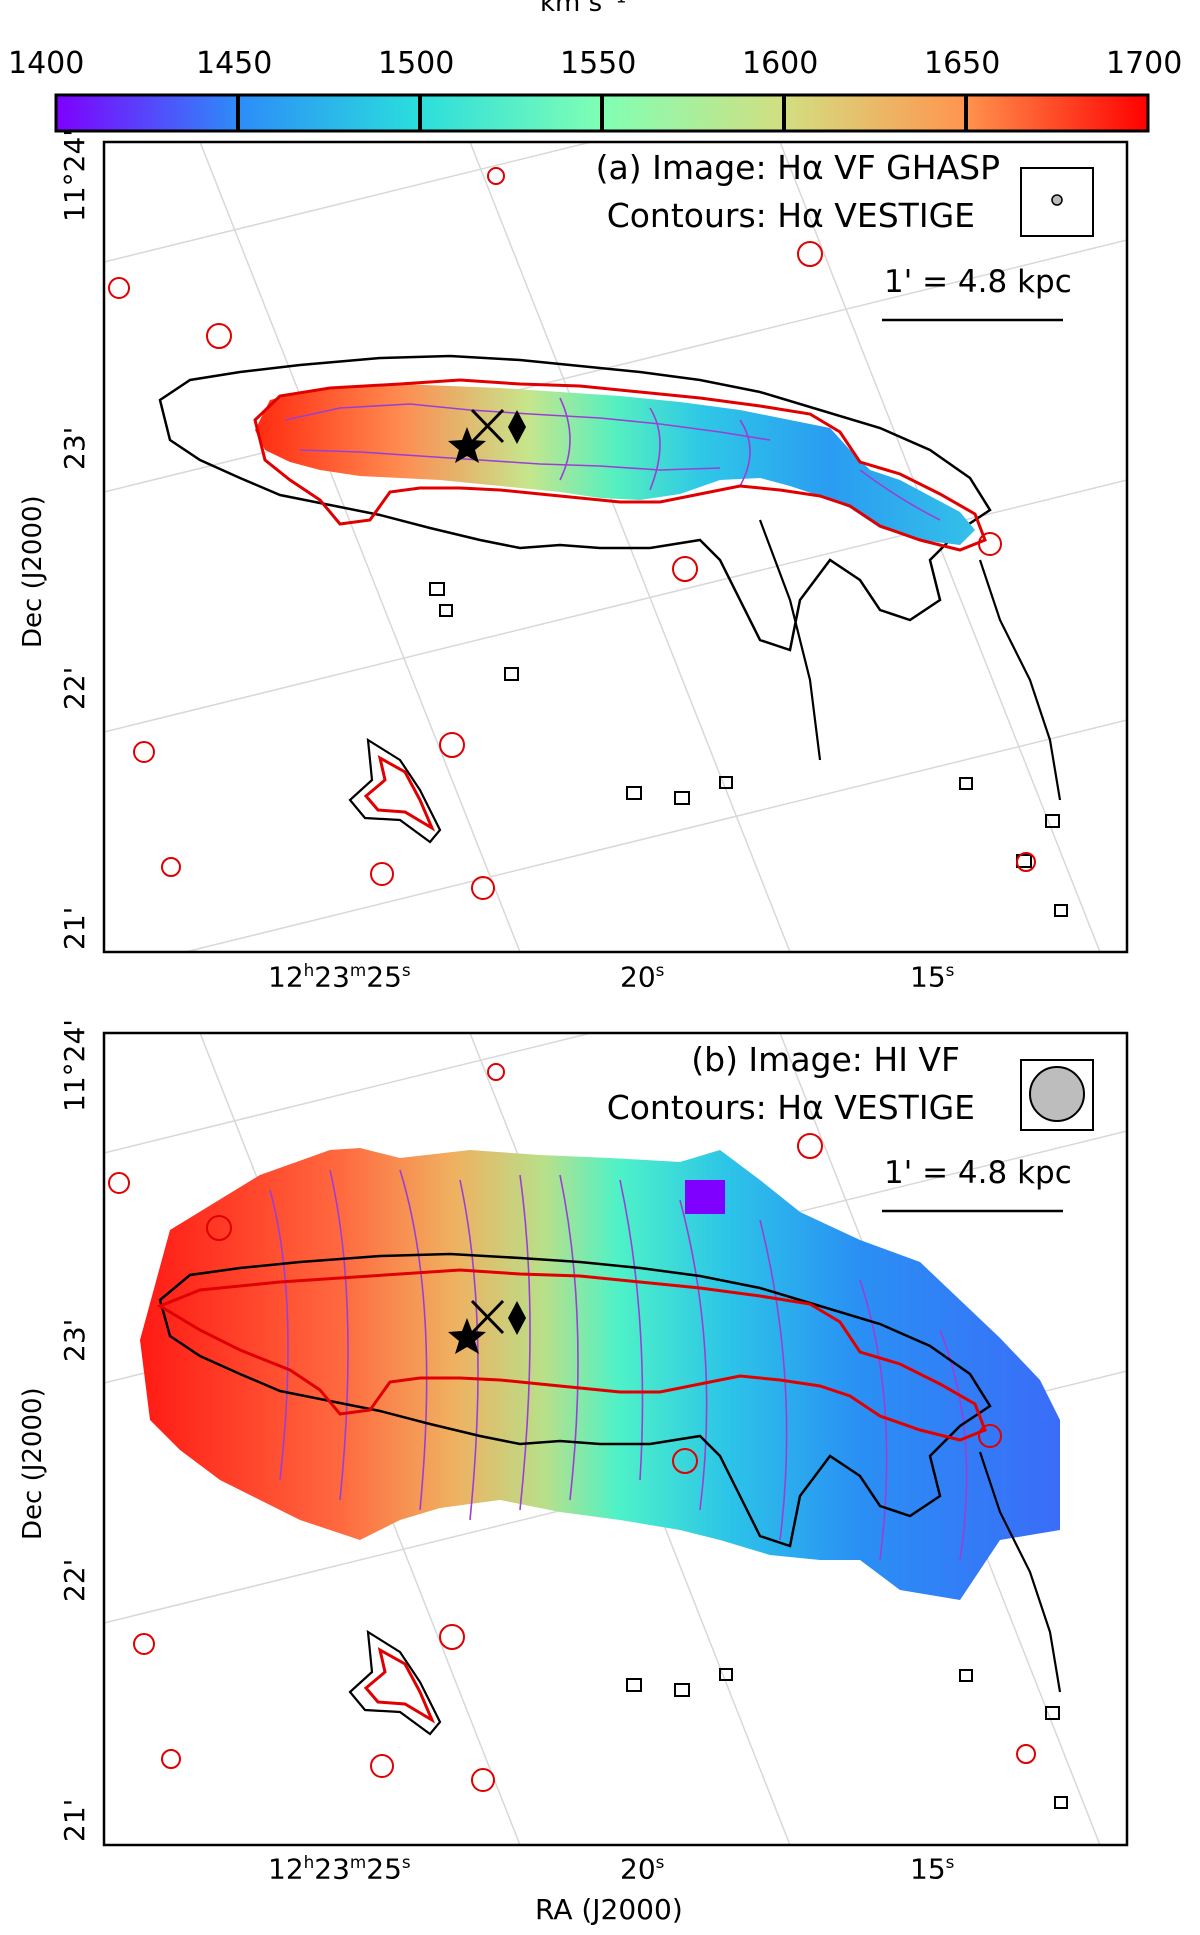 The image size is (1200, 1935). I want to click on panel-a-cross-marker, so click(487, 426).